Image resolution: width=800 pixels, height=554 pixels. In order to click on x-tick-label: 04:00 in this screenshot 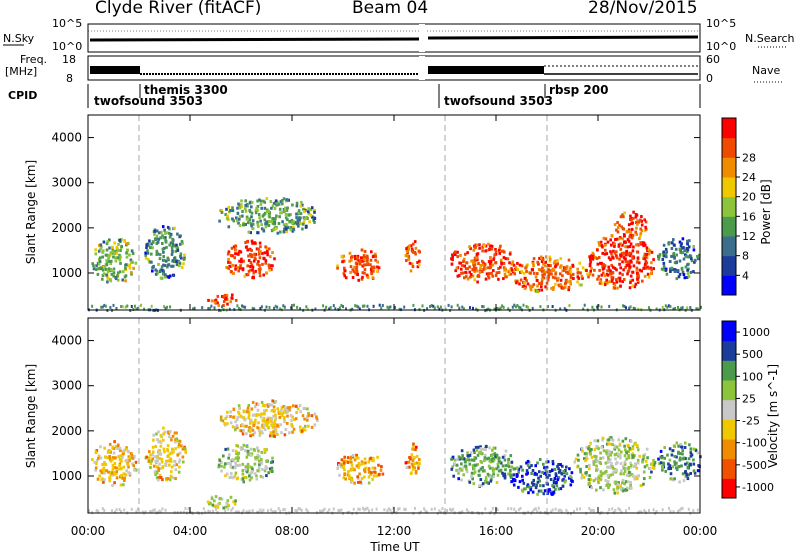, I will do `click(190, 531)`.